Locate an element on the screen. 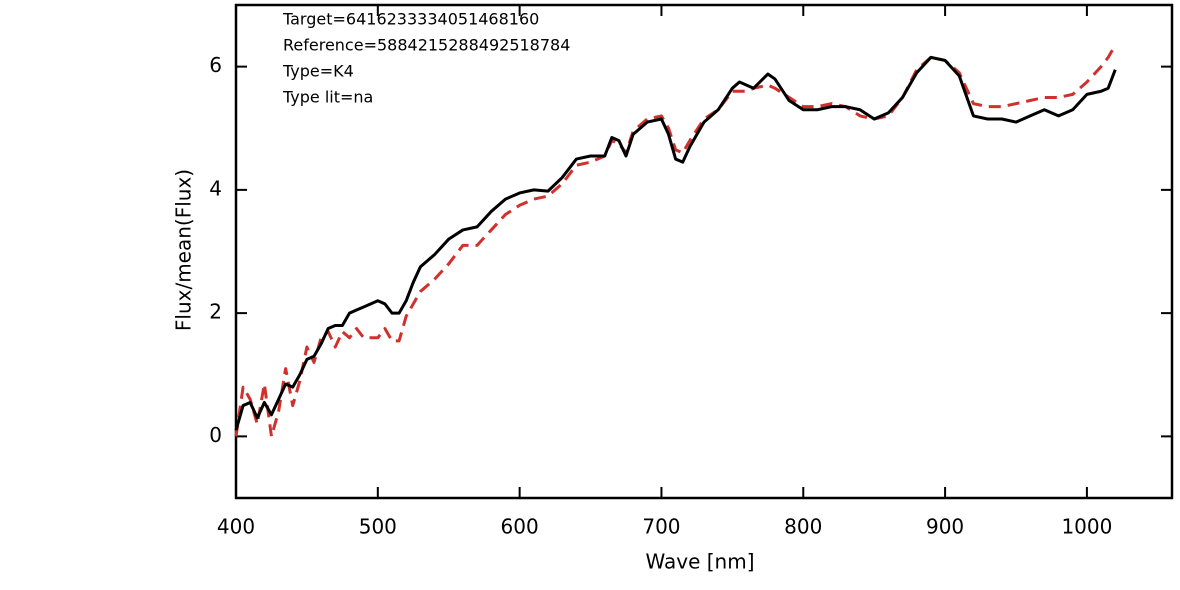  x-tick-label: 500 is located at coordinates (378, 527).